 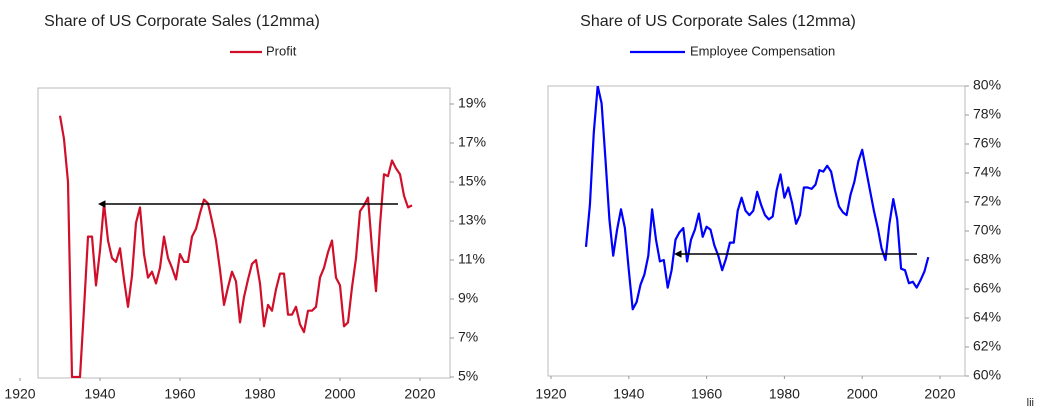 What do you see at coordinates (468, 376) in the screenshot?
I see `y-tick-label: 5%` at bounding box center [468, 376].